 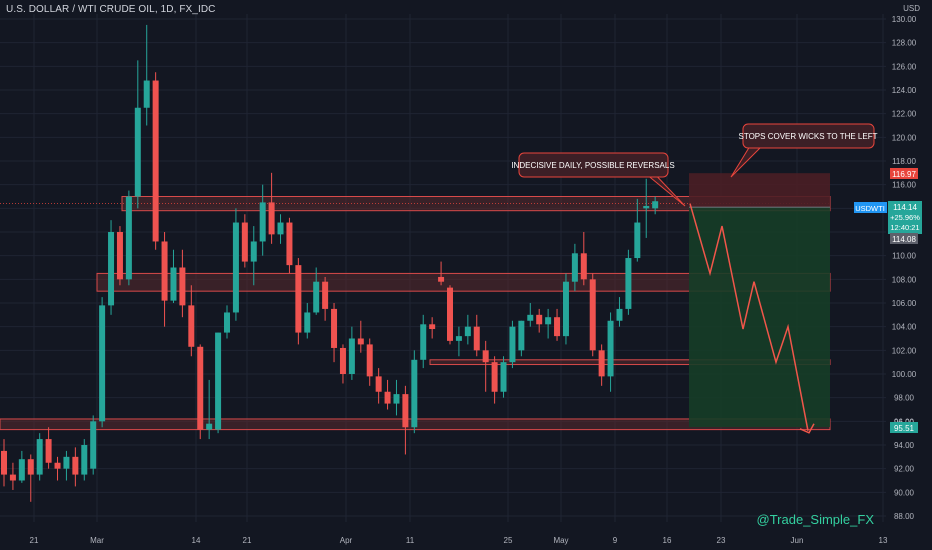 What do you see at coordinates (804, 150) in the screenshot?
I see `callout-stops: STOPS COVER WICKS TO THE LEFT` at bounding box center [804, 150].